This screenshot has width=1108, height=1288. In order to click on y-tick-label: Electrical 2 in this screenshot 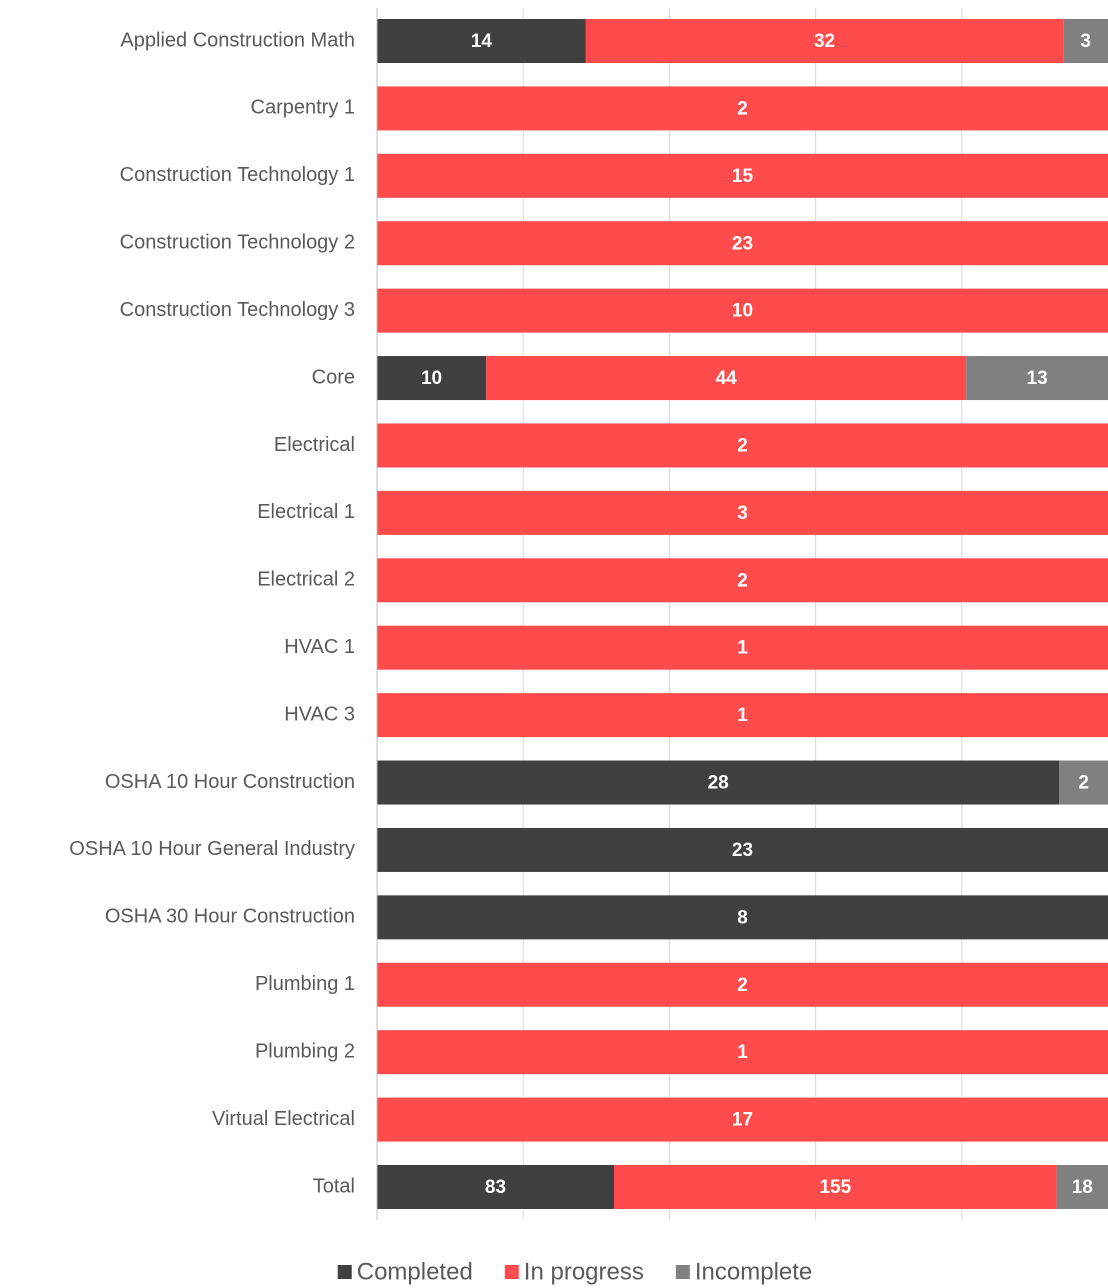, I will do `click(306, 580)`.